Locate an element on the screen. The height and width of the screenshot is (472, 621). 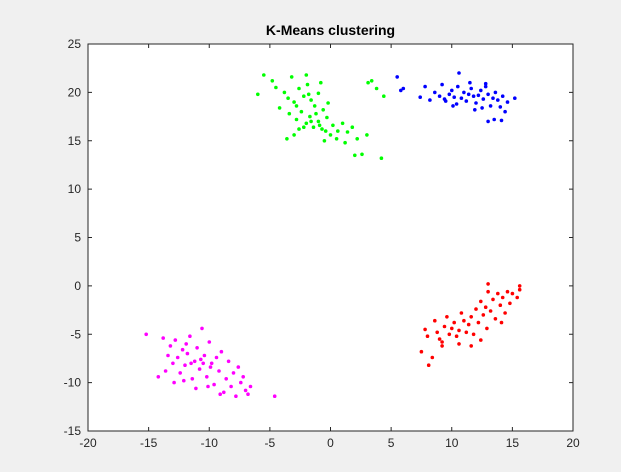
x-tick-label: 10 is located at coordinates (452, 443).